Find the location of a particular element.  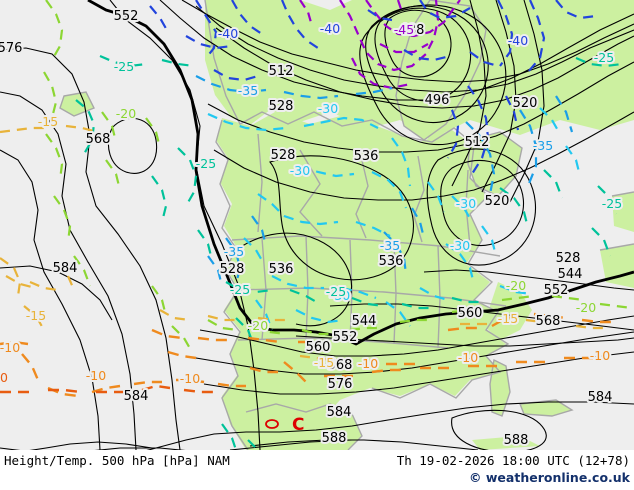

height-label-halo: 520 is located at coordinates (525, 103).